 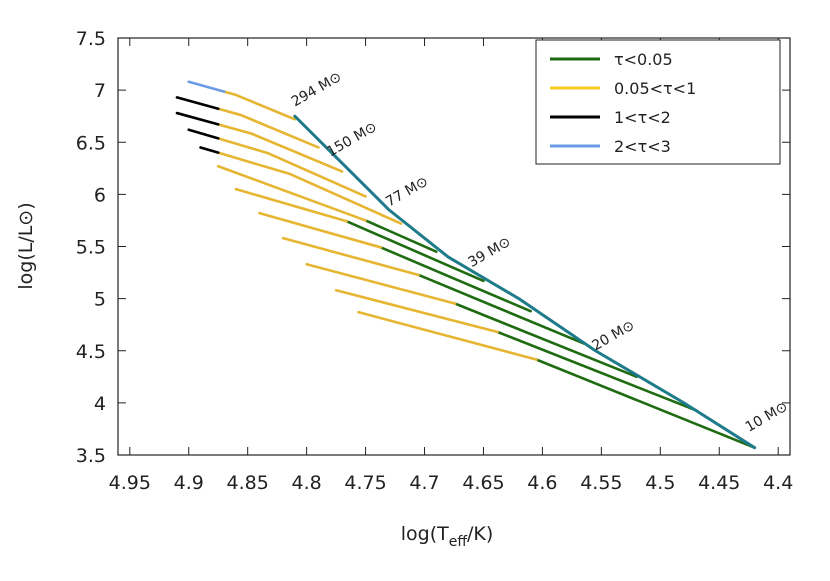 What do you see at coordinates (458, 542) in the screenshot?
I see `x-label-sub: eff` at bounding box center [458, 542].